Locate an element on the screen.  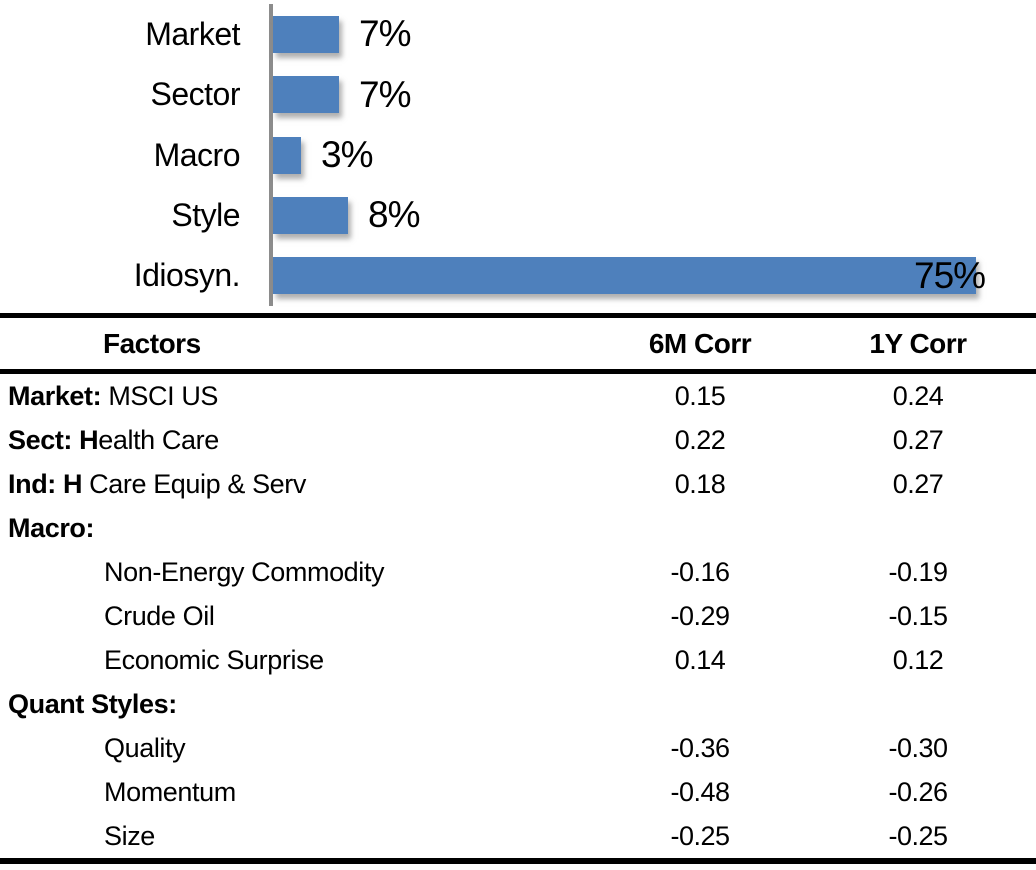
table-row: Quant Styles: is located at coordinates (518, 704).